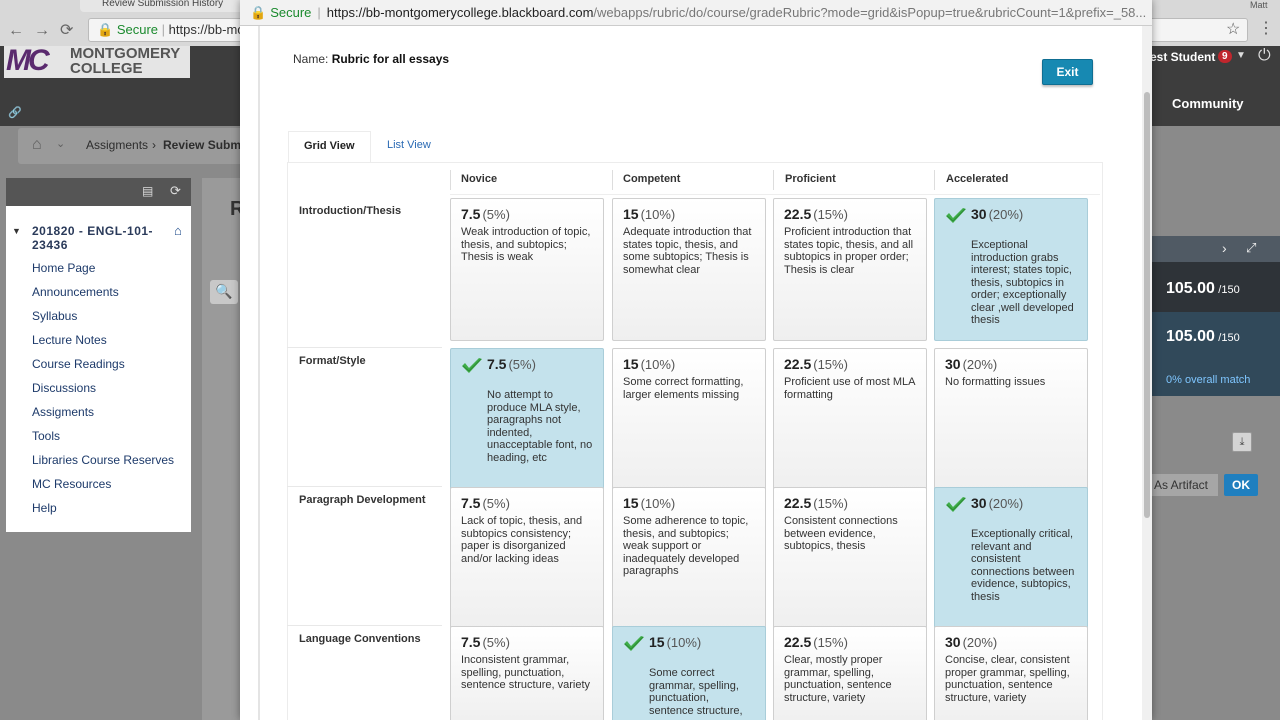 This screenshot has height=720, width=1280. What do you see at coordinates (15, 113) in the screenshot?
I see `link-icon: 🔗` at bounding box center [15, 113].